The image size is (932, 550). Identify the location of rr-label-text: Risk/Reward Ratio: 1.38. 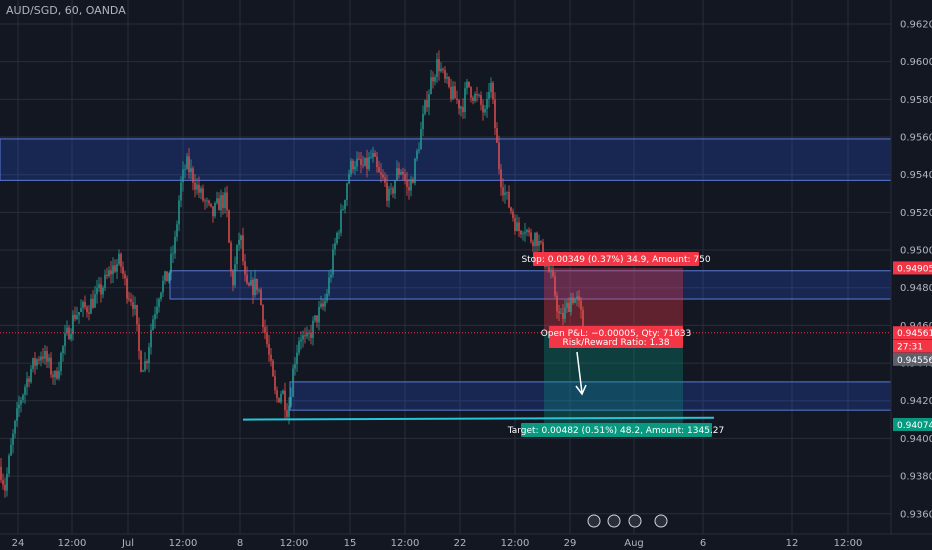
(615, 343).